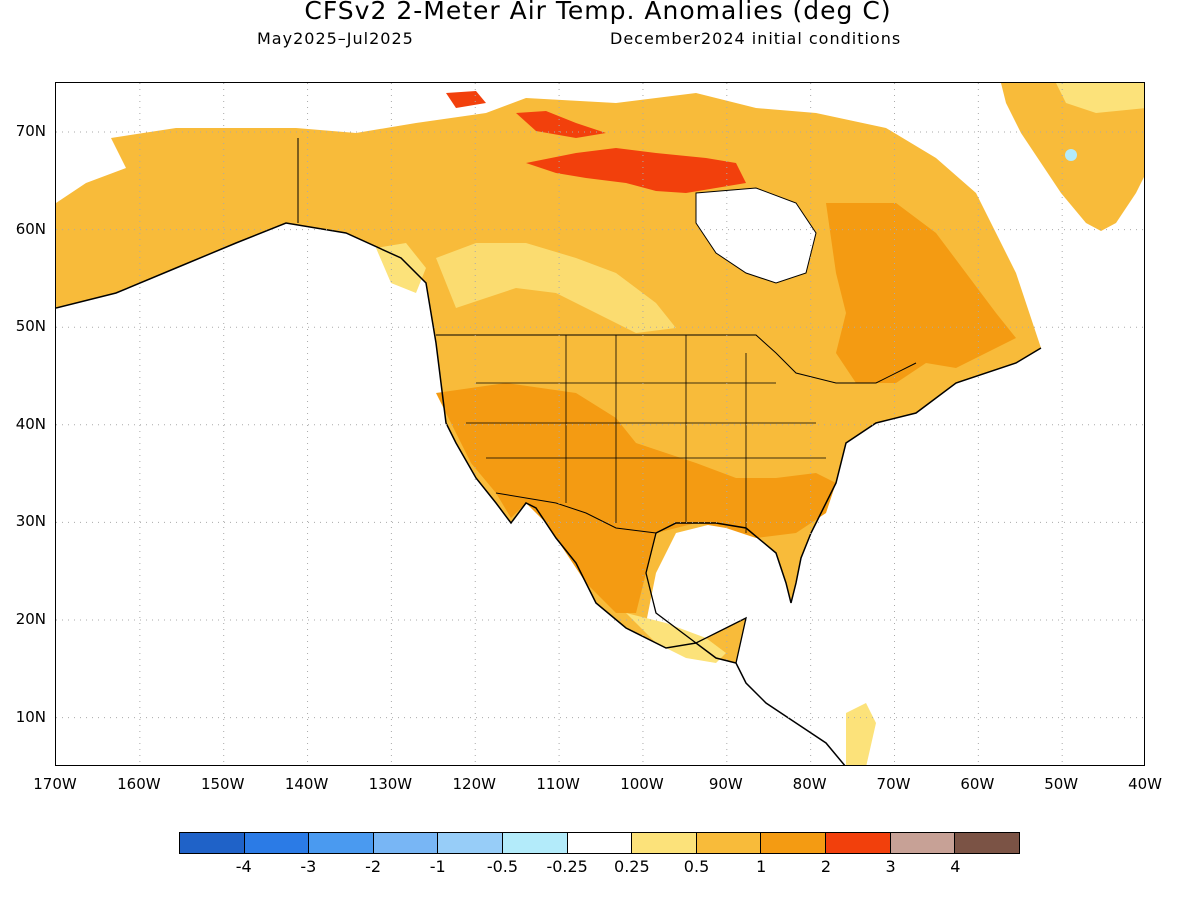 This screenshot has width=1200, height=900. Describe the element at coordinates (139, 784) in the screenshot. I see `lon-label-160W: 160W` at that location.